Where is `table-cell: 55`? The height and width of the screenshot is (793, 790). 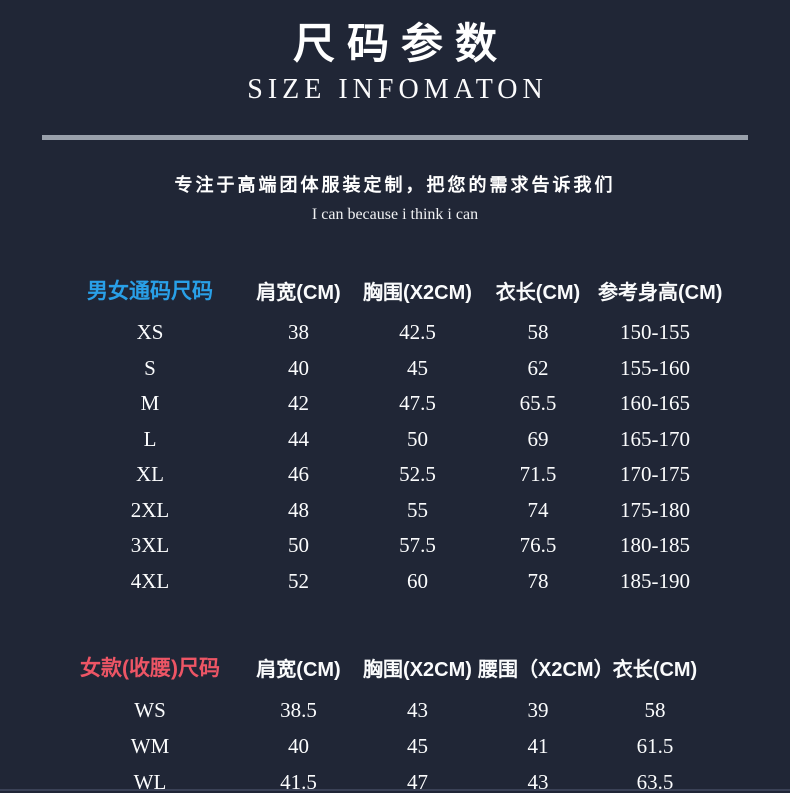 table-cell: 55 is located at coordinates (417, 509).